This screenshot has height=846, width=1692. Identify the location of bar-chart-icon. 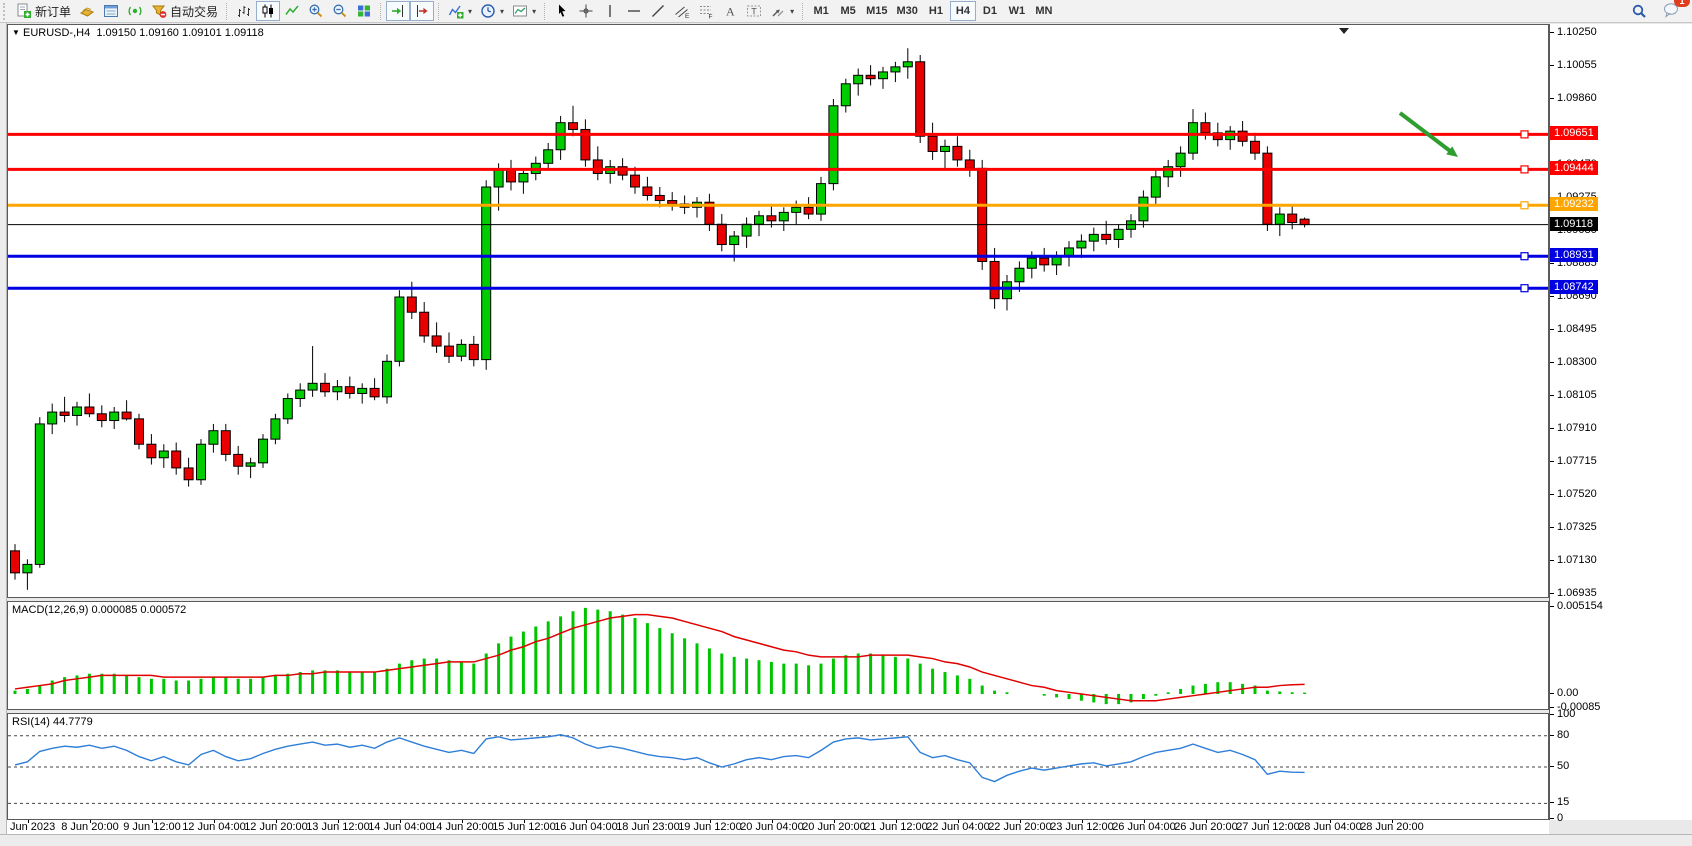
(244, 11).